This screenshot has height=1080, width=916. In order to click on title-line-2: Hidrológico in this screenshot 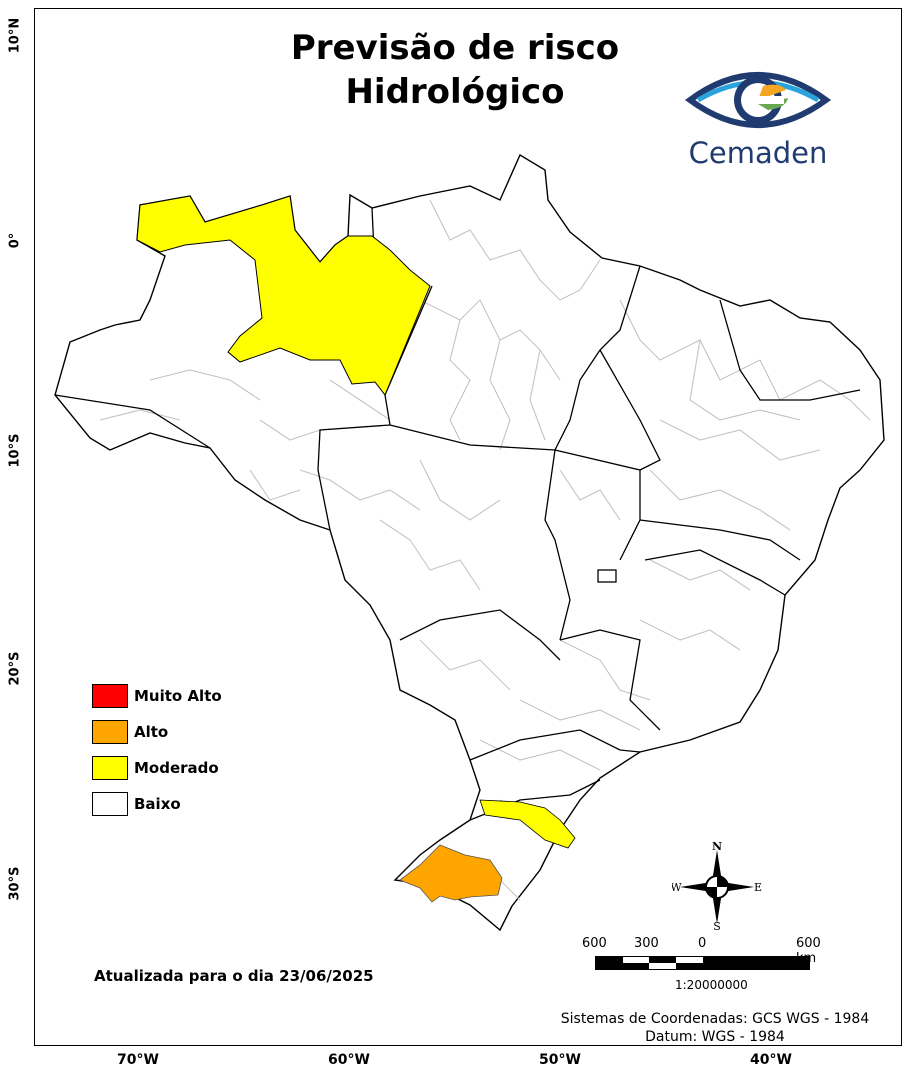, I will do `click(455, 92)`.